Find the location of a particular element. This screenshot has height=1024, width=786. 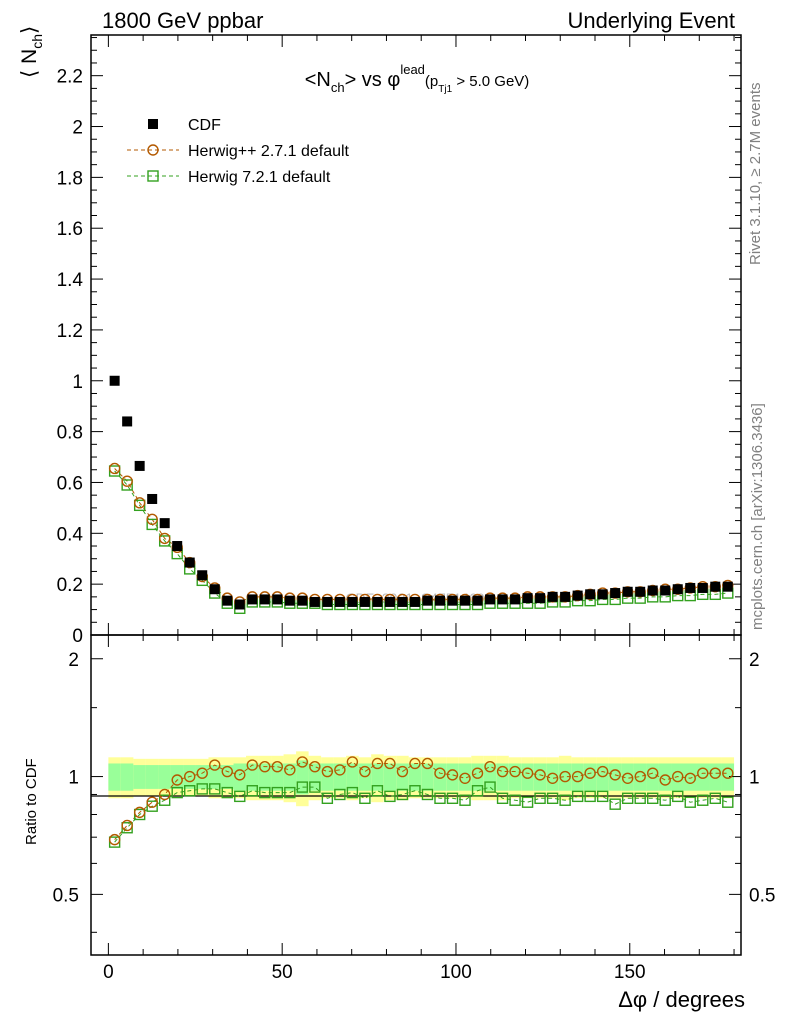

mcplots-label: mcplots.cern.ch [arXiv:1306.3436] is located at coordinates (757, 516).